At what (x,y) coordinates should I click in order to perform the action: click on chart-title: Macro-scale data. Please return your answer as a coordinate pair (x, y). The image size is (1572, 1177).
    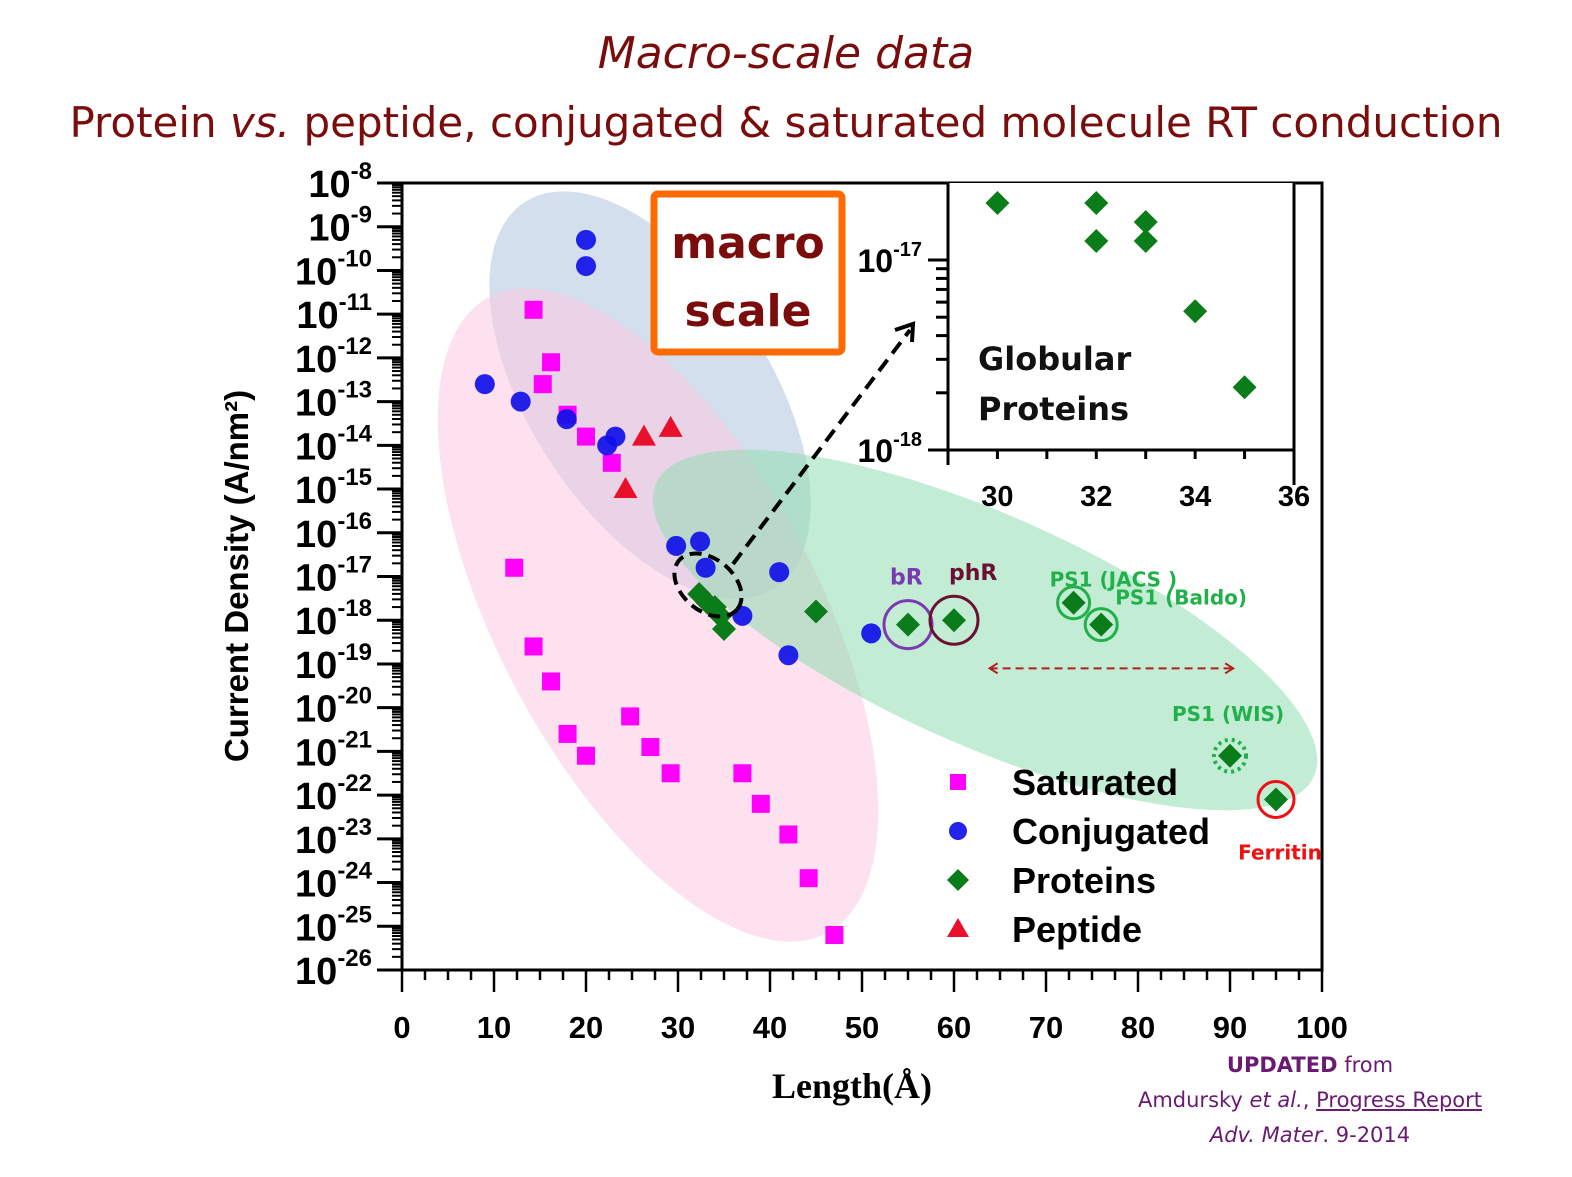
    Looking at the image, I should click on (786, 53).